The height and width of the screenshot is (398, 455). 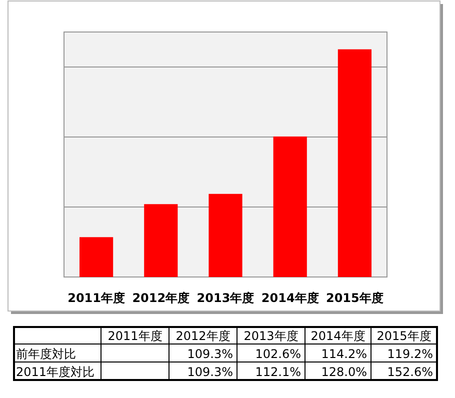 What do you see at coordinates (404, 336) in the screenshot?
I see `text: 2015年度` at bounding box center [404, 336].